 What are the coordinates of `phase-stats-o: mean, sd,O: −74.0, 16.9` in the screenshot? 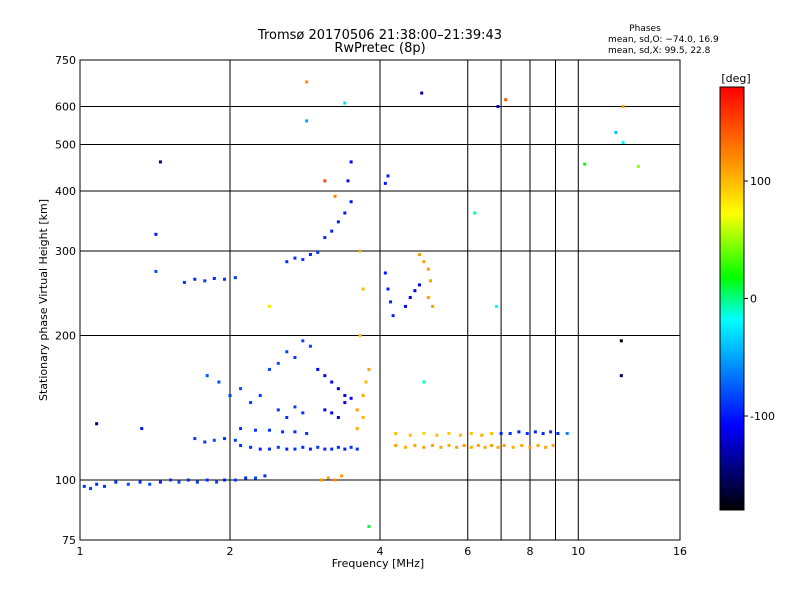 It's located at (663, 40).